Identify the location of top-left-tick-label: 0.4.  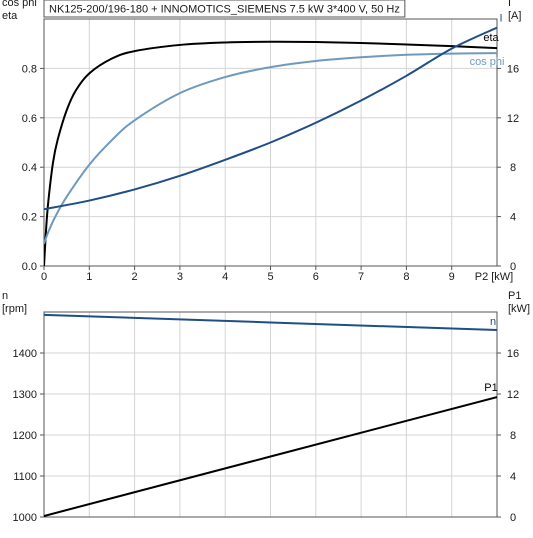
(29, 168).